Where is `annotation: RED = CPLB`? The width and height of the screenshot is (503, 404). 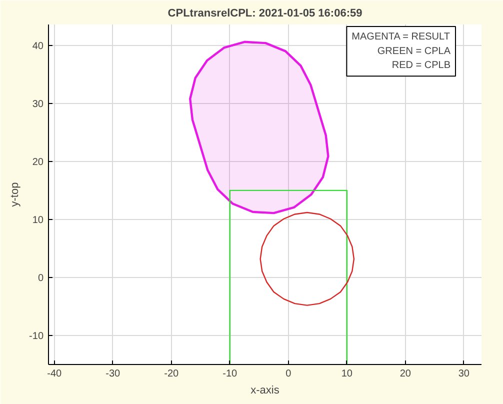
annotation: RED = CPLB is located at coordinates (421, 66).